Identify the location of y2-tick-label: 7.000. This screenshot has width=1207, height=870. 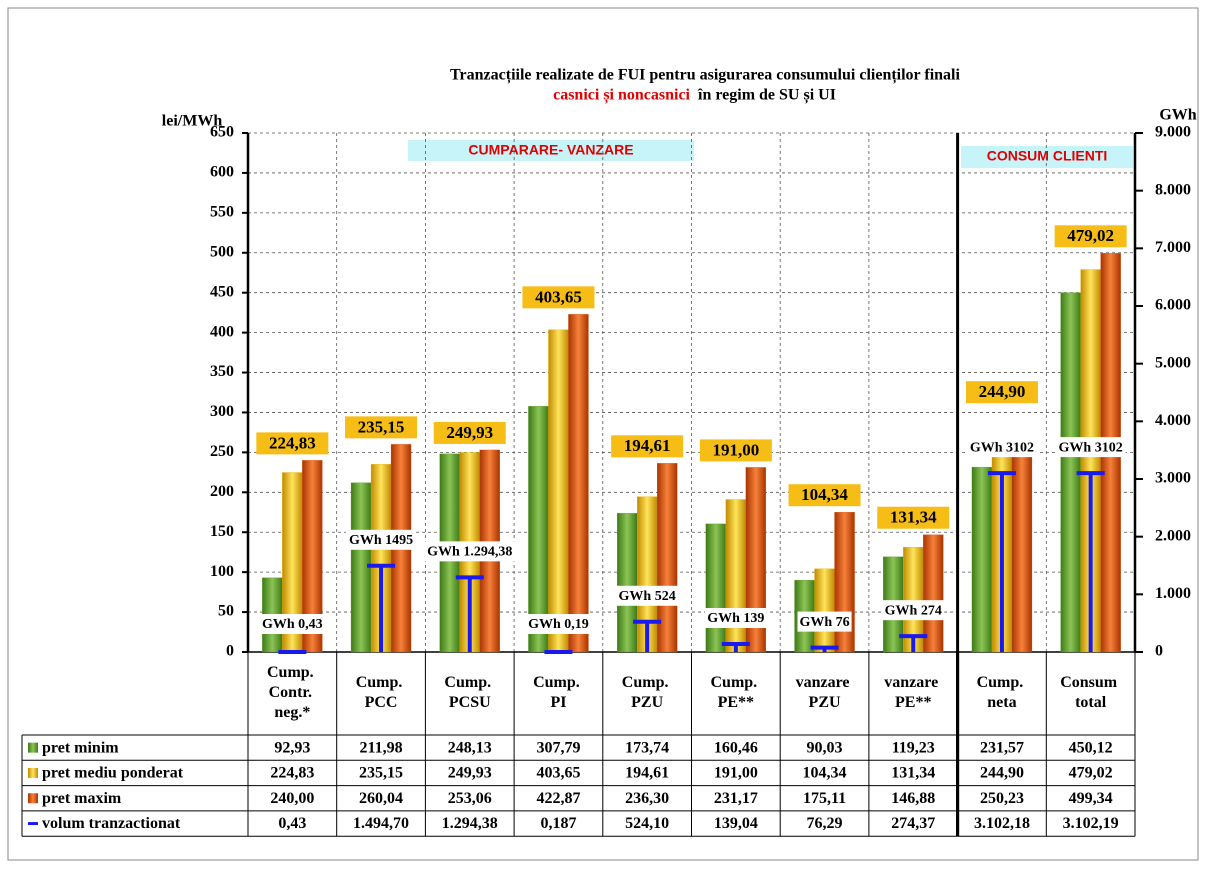
(1173, 247).